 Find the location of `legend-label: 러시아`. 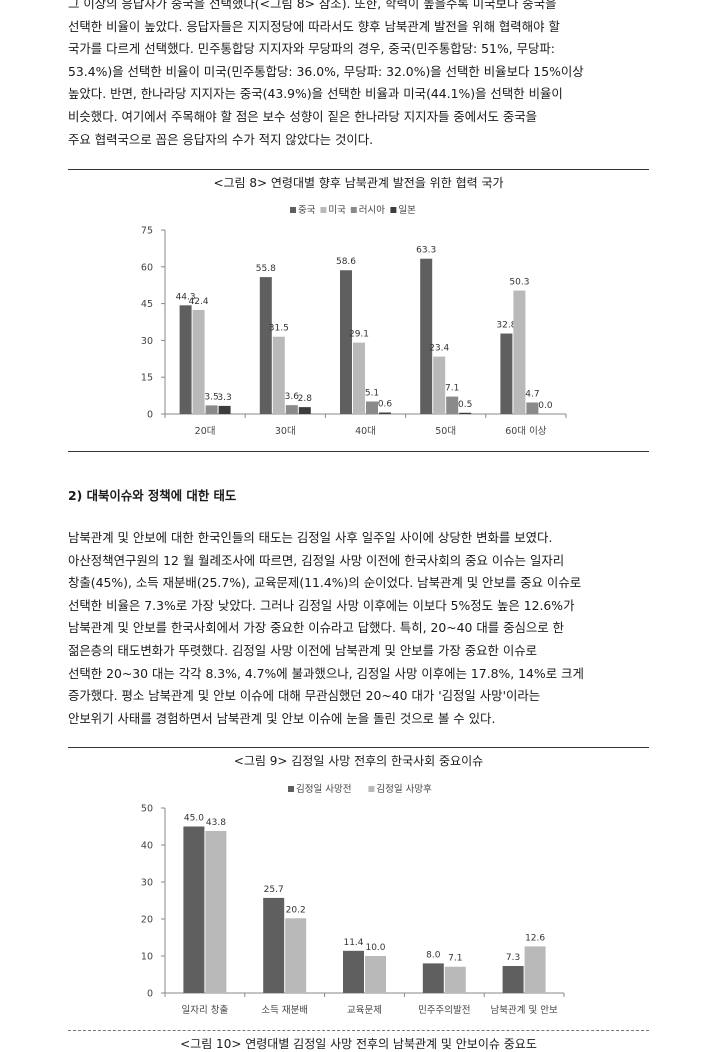

legend-label: 러시아 is located at coordinates (372, 210).